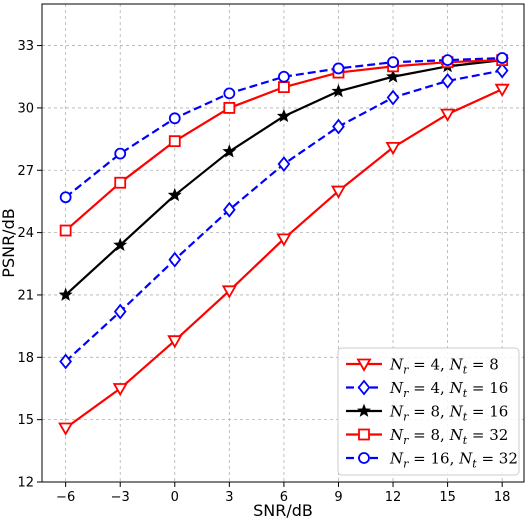  Describe the element at coordinates (284, 497) in the screenshot. I see `x-tick-label: 6` at that location.